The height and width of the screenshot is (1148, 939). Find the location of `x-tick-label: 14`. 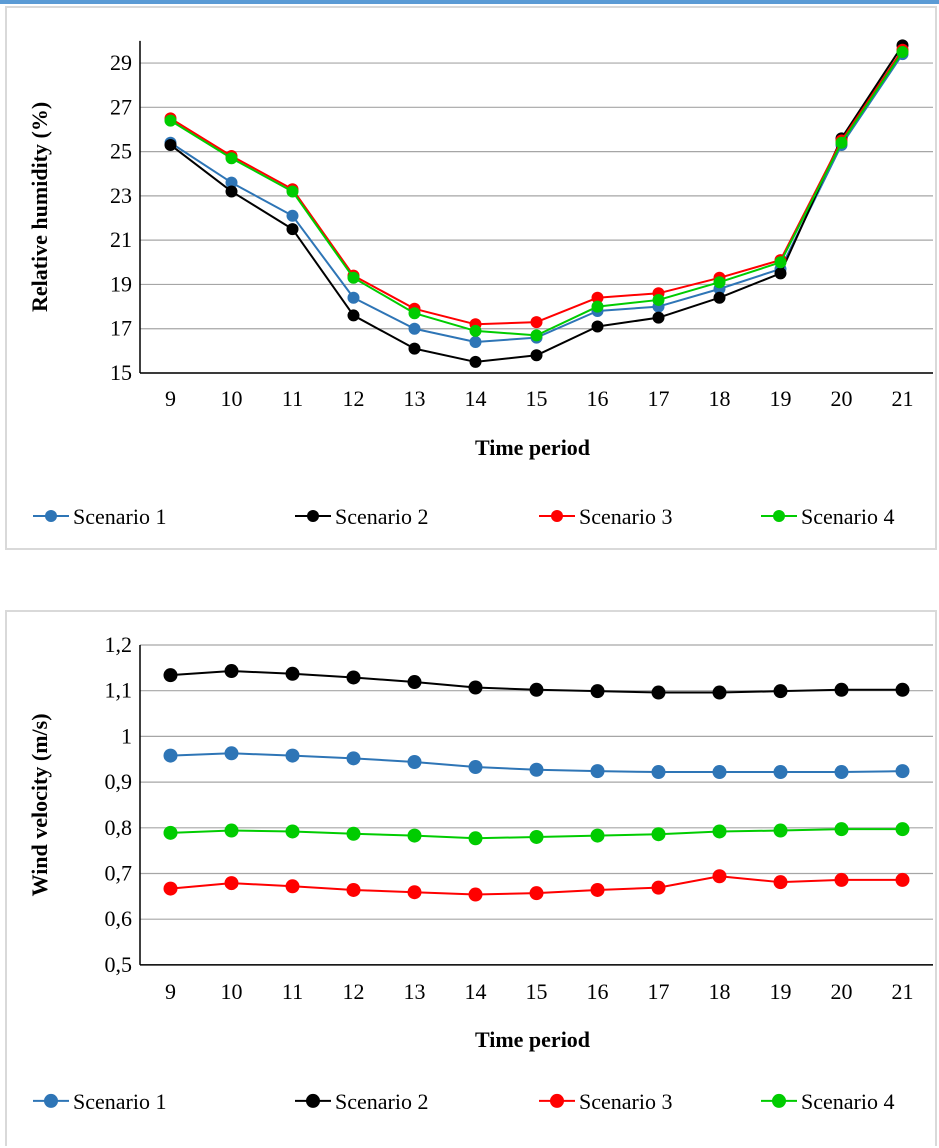

x-tick-label: 14 is located at coordinates (476, 991).